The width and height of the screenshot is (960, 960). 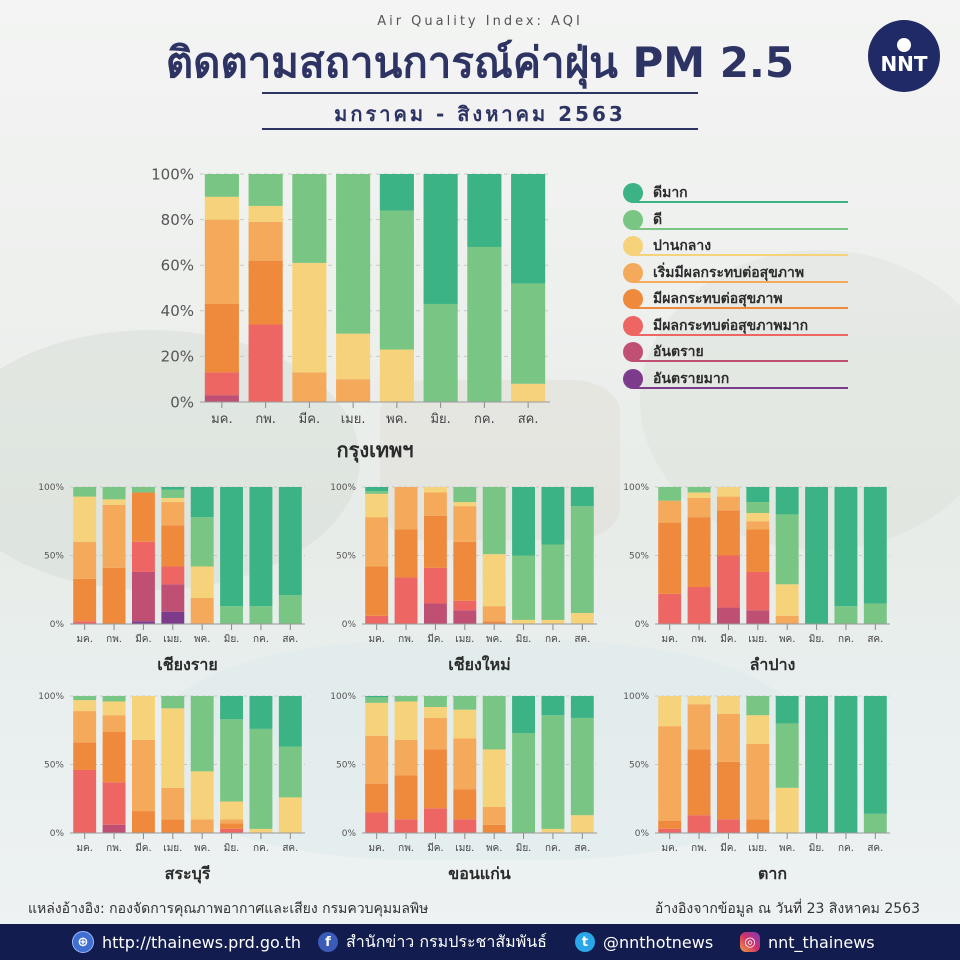 I want to click on website-link: ⊕ http://thainews.prd.go.th, so click(x=186, y=942).